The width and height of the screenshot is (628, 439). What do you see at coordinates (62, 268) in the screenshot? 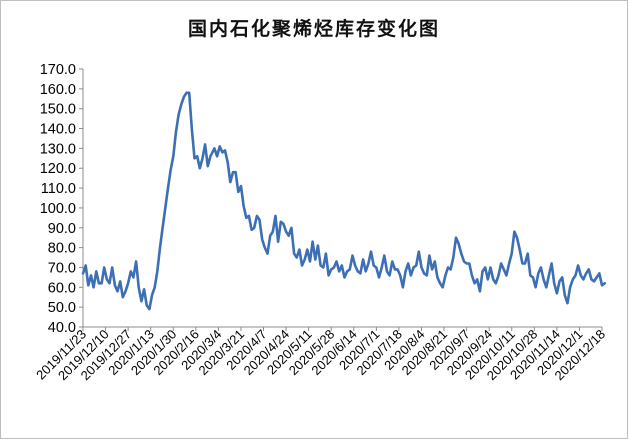
I see `y-tick-label: 70.0` at bounding box center [62, 268].